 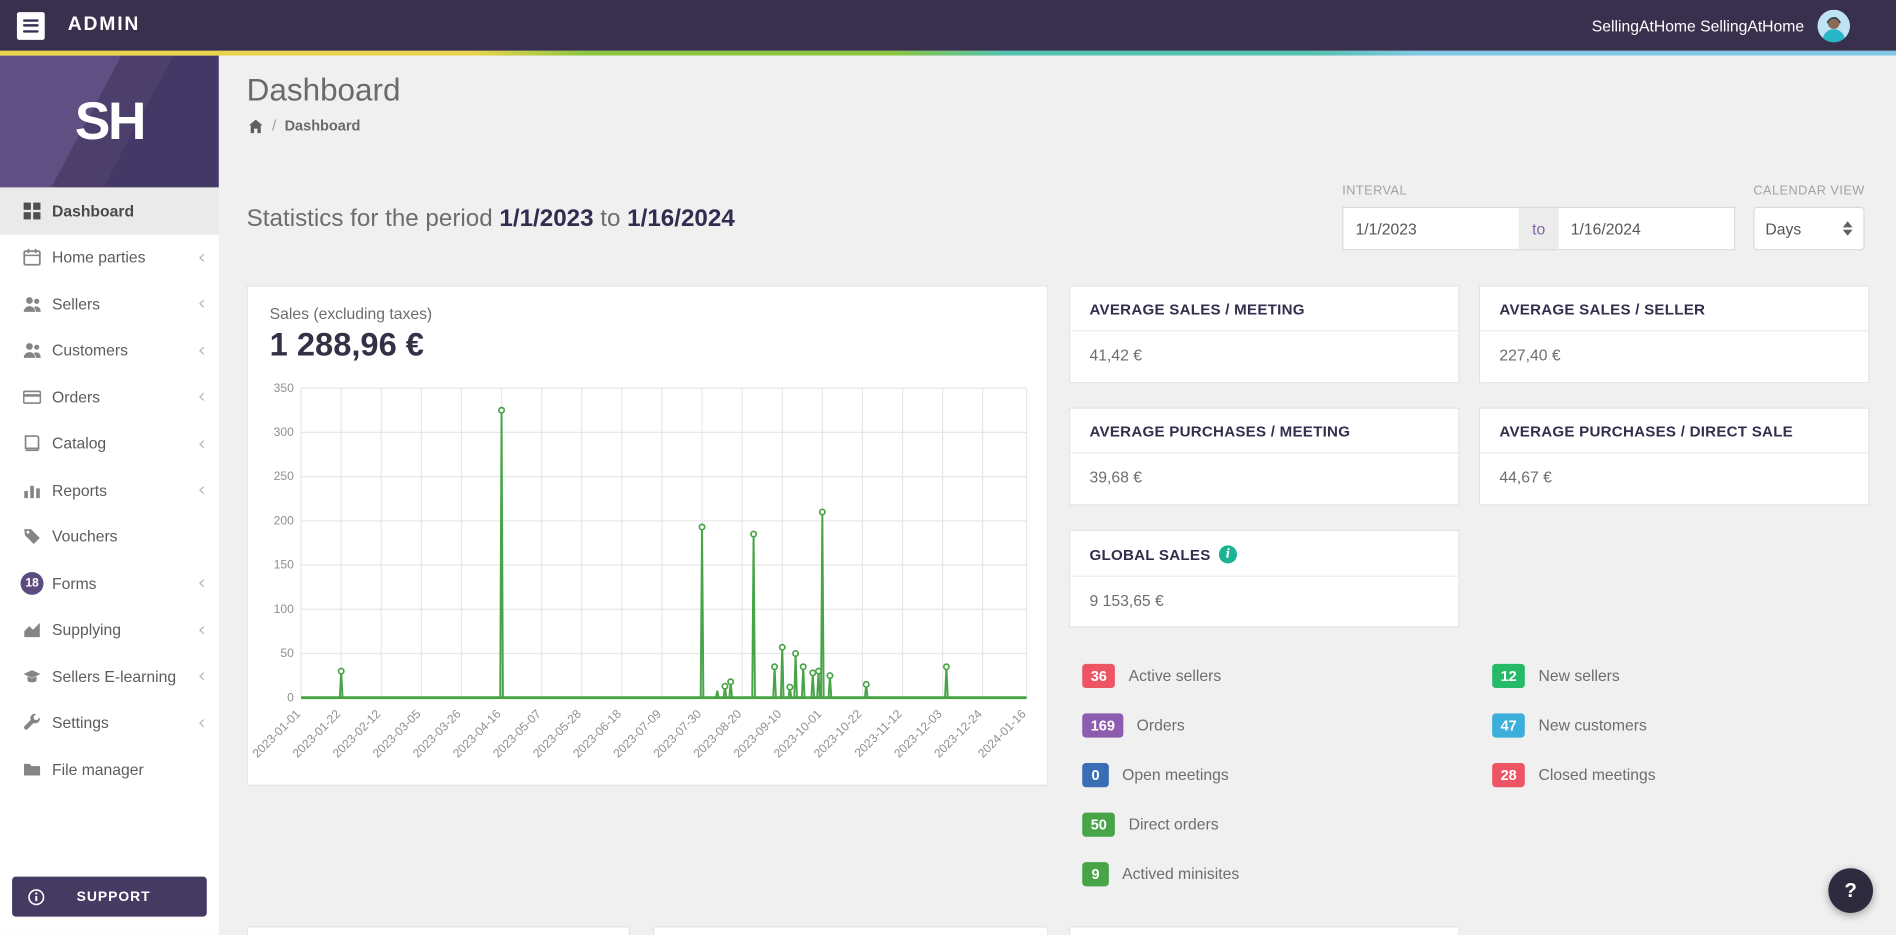 What do you see at coordinates (1126, 600) in the screenshot?
I see `kpi-card-value: 9 153,65 €` at bounding box center [1126, 600].